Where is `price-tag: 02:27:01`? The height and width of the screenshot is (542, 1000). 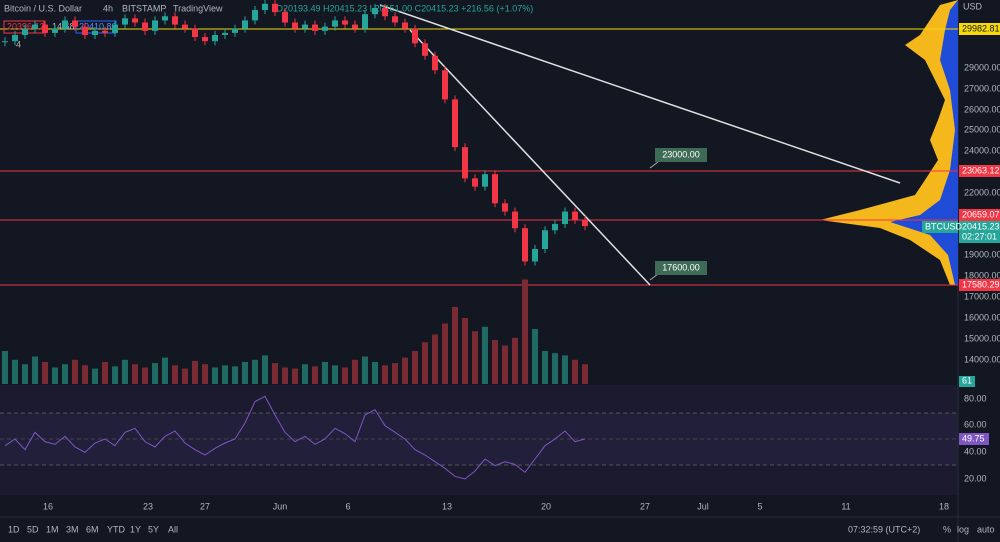 price-tag: 02:27:01 is located at coordinates (979, 236).